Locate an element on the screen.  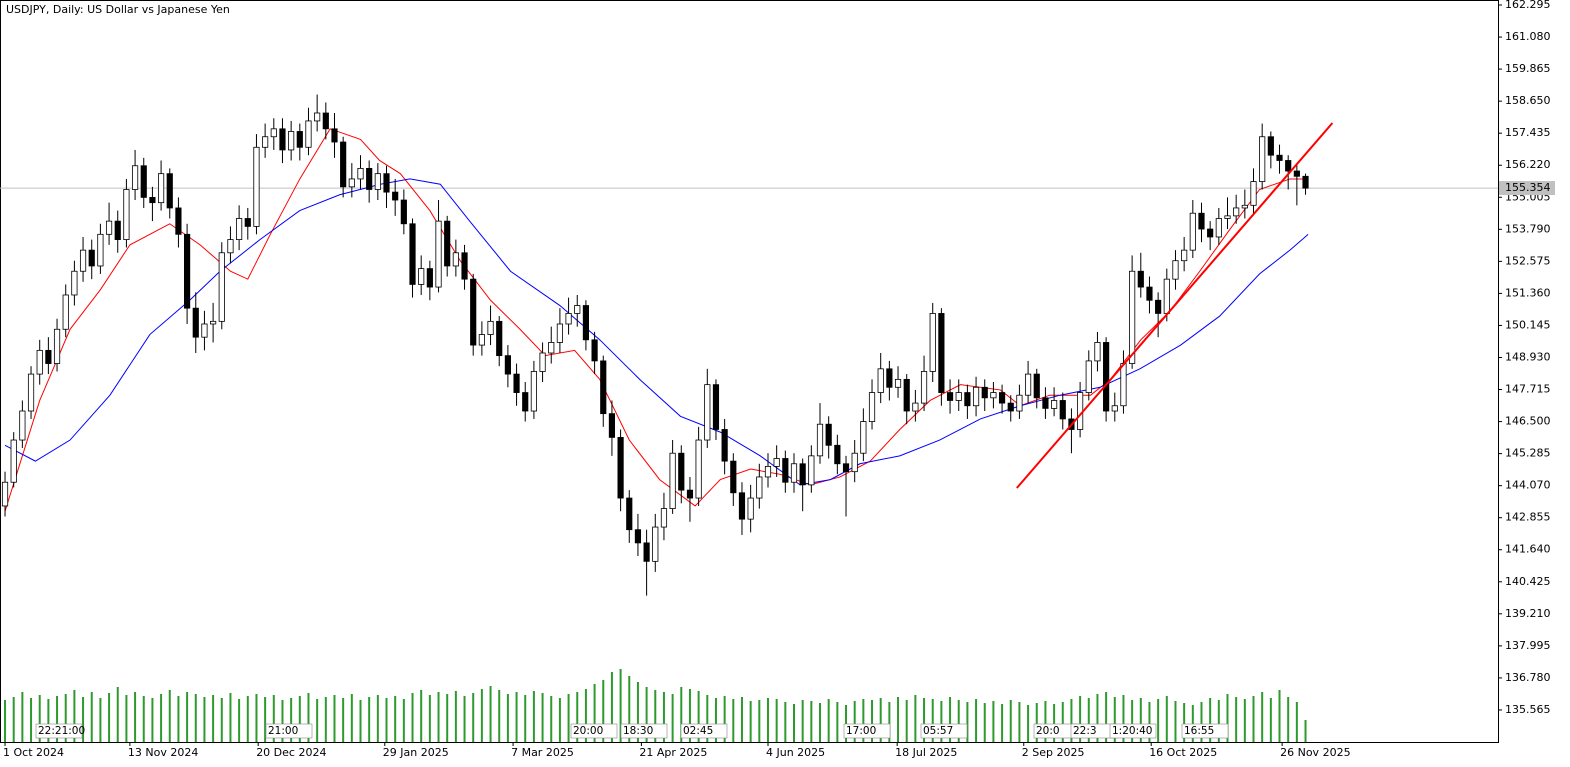
x-tick-label: 13 Nov 2024 is located at coordinates (163, 752).